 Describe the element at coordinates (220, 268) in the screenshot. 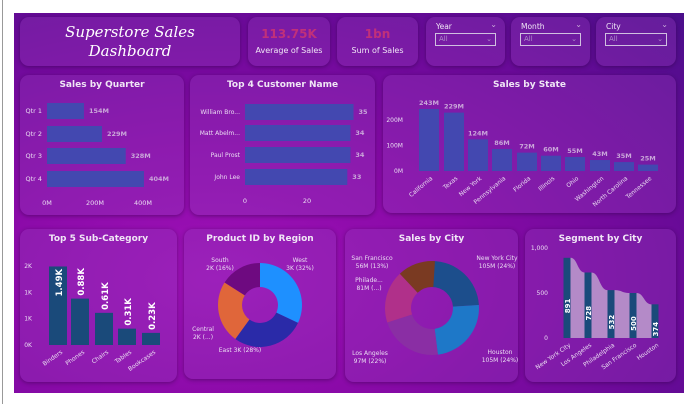

I see `slice-value-label: 2K (16%)` at that location.